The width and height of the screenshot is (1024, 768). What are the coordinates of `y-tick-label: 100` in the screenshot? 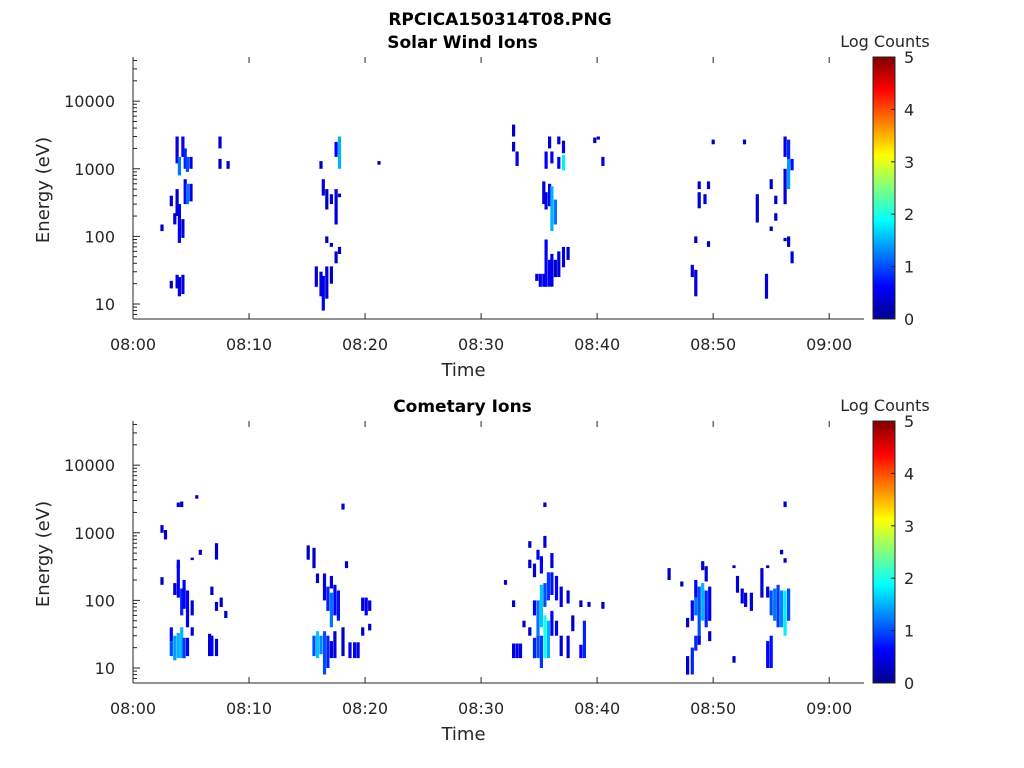 It's located at (99, 600).